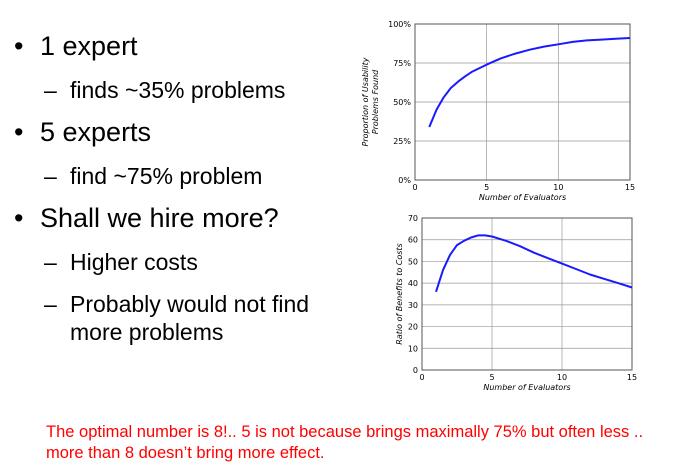  I want to click on y-tick-label: 0%, so click(404, 180).